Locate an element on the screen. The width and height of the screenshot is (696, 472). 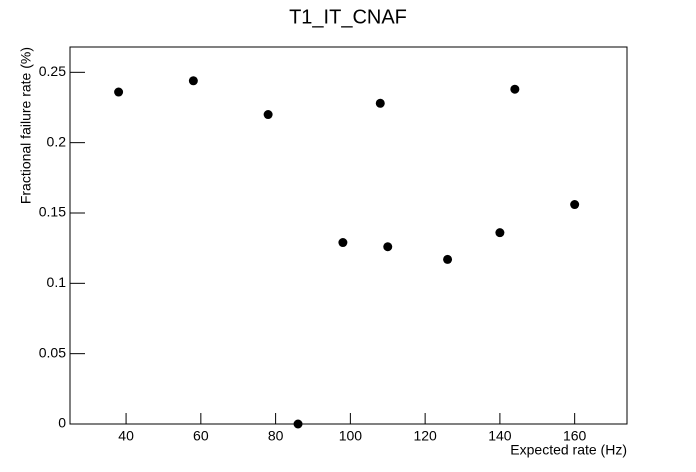
y-tick-label: 0.25 is located at coordinates (52, 71).